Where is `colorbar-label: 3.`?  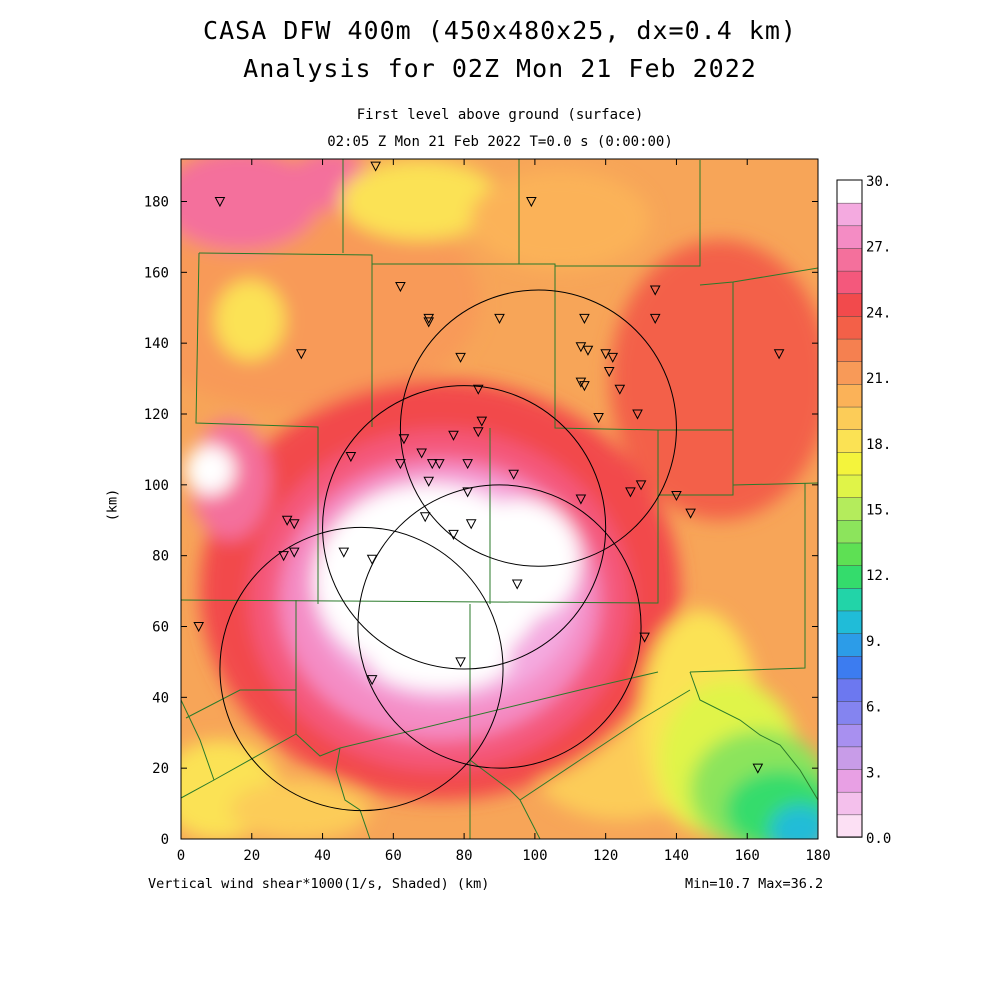
colorbar-label: 3. is located at coordinates (874, 773).